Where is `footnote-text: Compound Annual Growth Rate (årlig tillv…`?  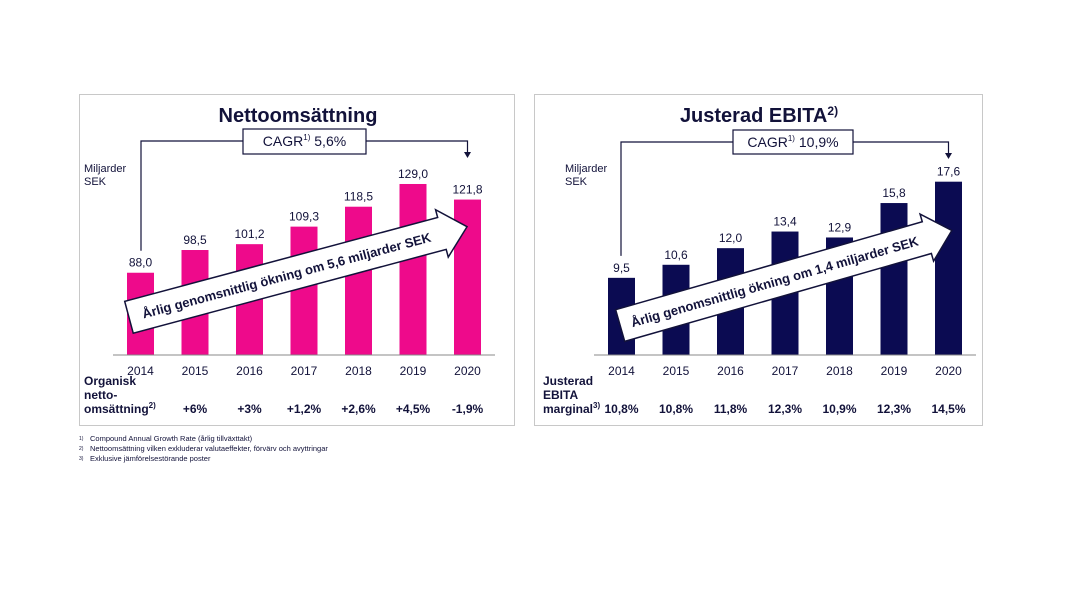 footnote-text: Compound Annual Growth Rate (årlig tillv… is located at coordinates (171, 438).